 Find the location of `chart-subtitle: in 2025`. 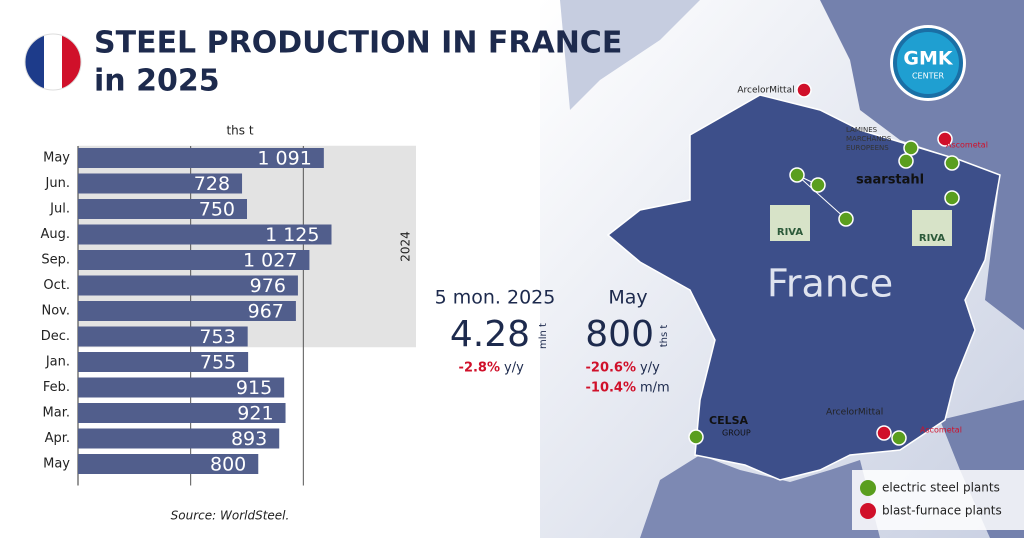

chart-subtitle: in 2025 is located at coordinates (157, 81).